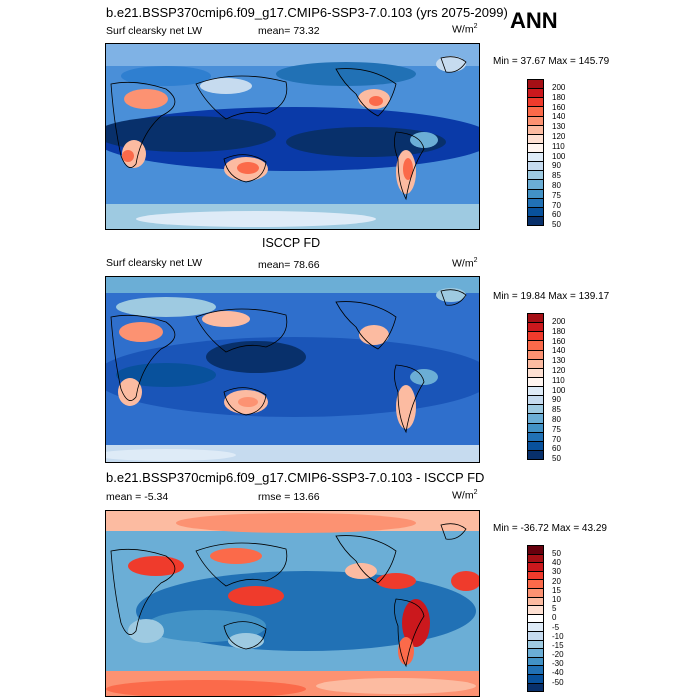 This screenshot has height=700, width=700. Describe the element at coordinates (289, 497) in the screenshot. I see `panel3-rmse: rmse = 13.66` at that location.